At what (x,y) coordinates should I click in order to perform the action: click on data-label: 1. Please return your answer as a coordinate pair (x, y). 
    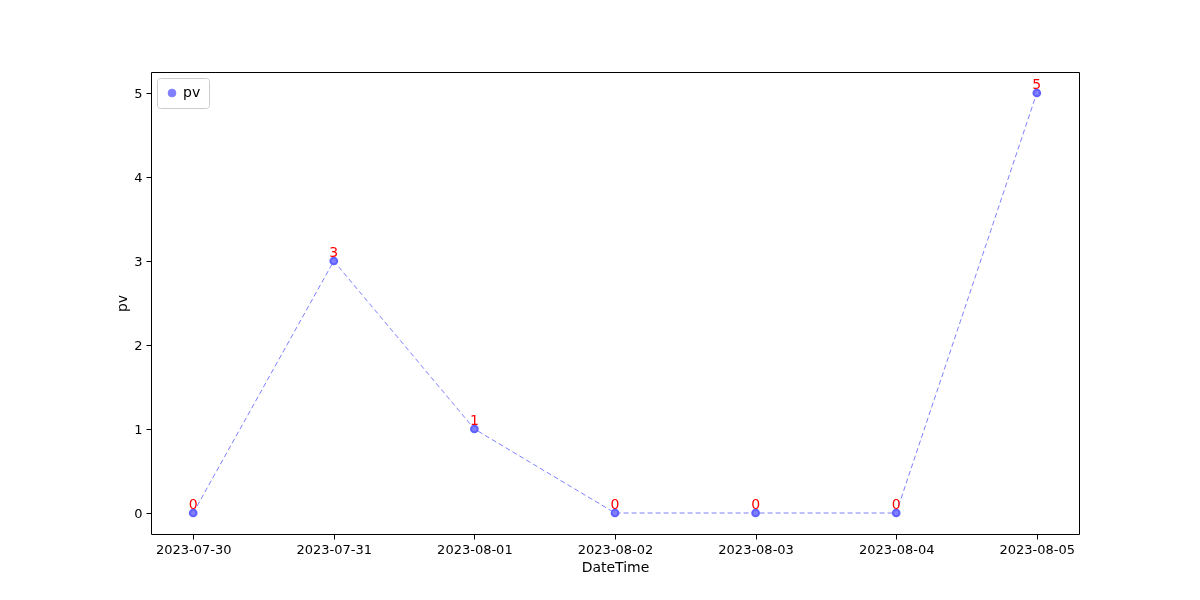
    Looking at the image, I should click on (474, 420).